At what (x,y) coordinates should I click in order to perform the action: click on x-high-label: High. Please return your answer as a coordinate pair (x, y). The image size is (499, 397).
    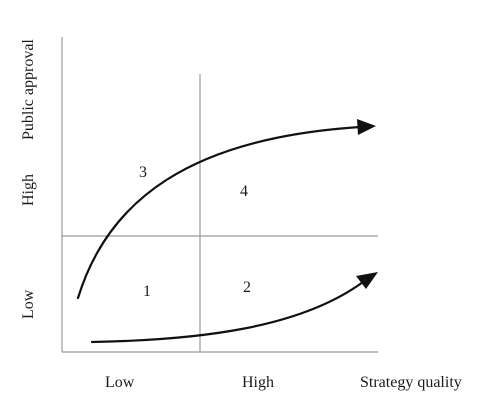
    Looking at the image, I should click on (258, 382).